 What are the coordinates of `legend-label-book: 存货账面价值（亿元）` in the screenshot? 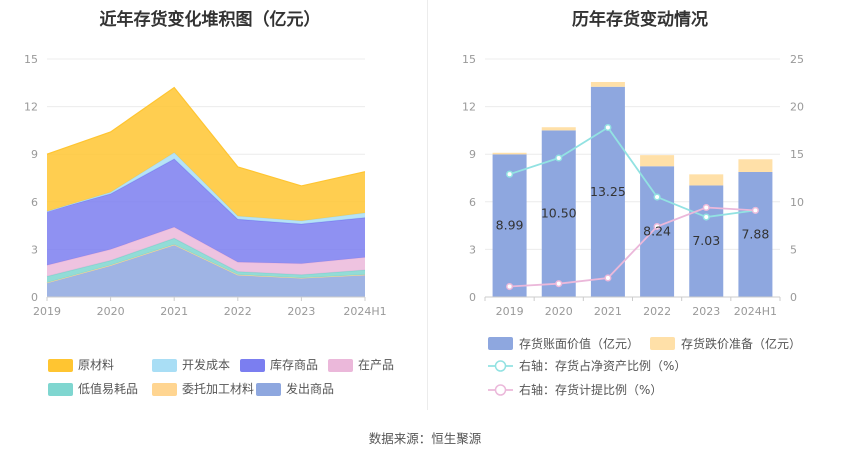 It's located at (579, 343).